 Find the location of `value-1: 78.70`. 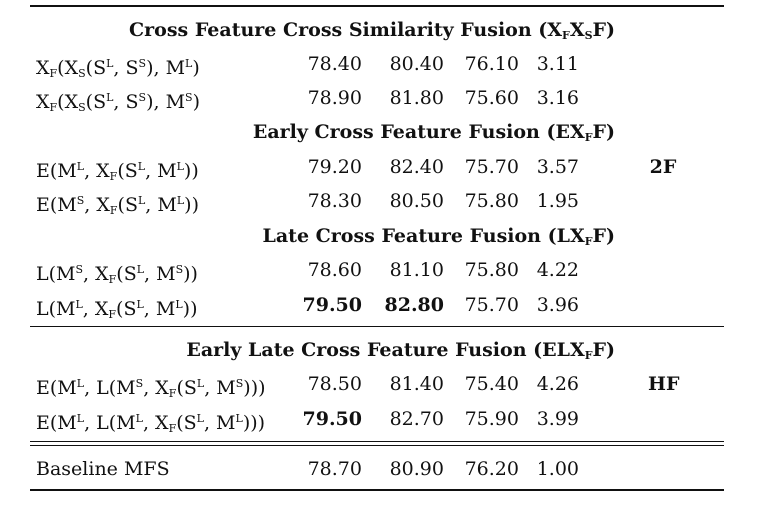

value-1: 78.70 is located at coordinates (334, 469).